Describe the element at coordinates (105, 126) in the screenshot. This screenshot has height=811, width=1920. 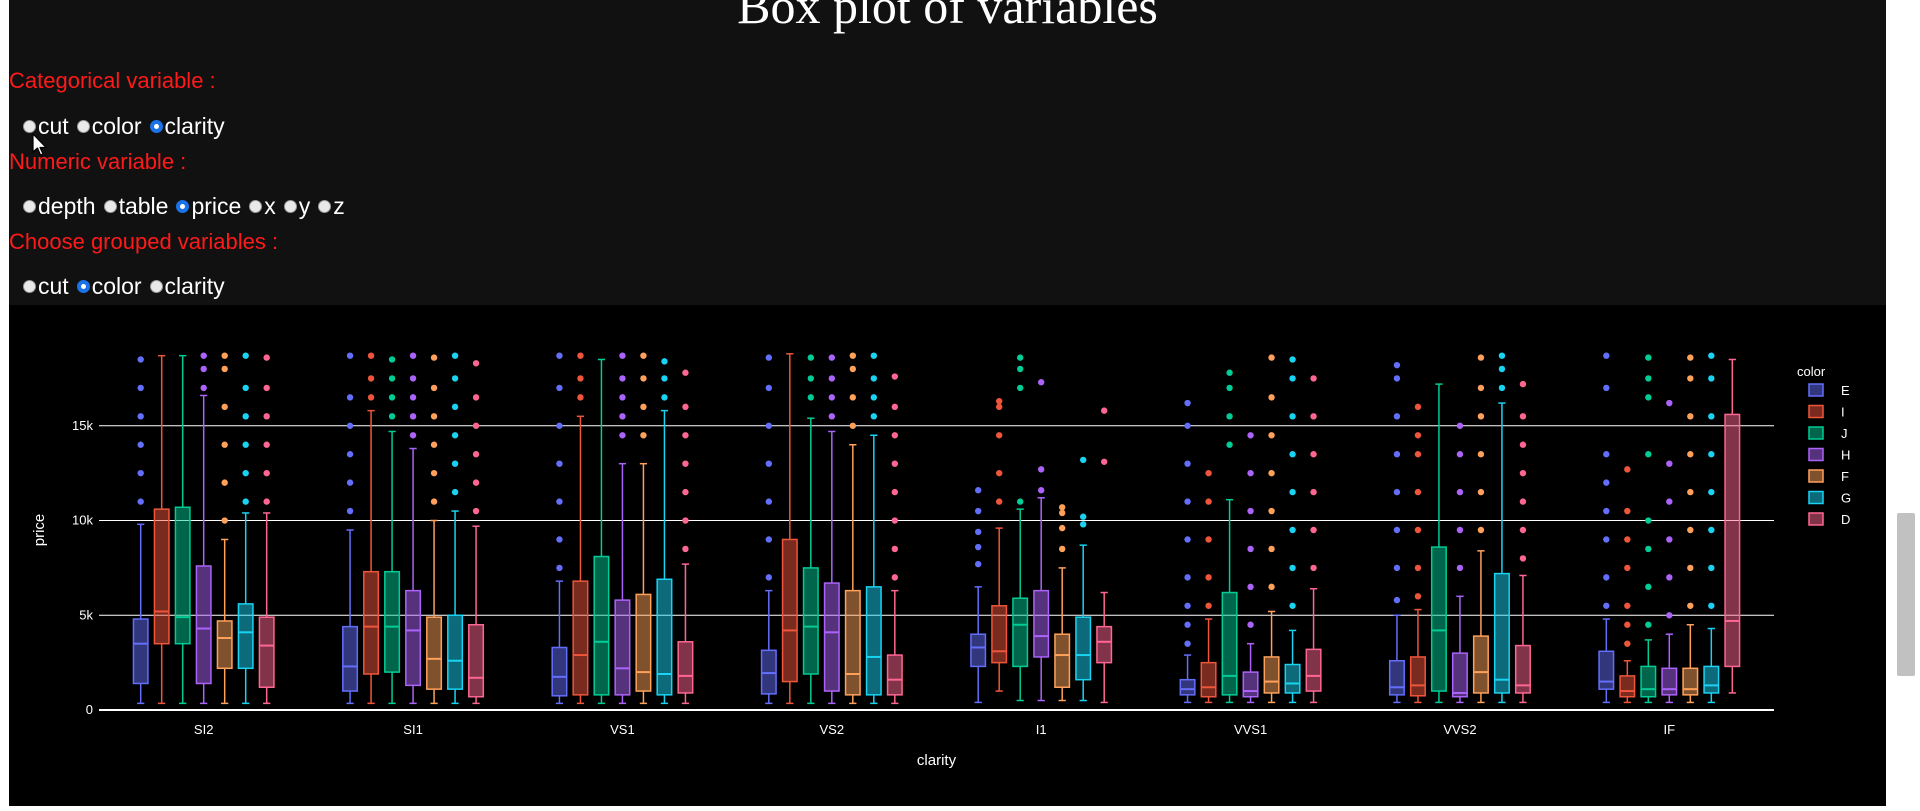
I see `categorical-option-color: color` at that location.